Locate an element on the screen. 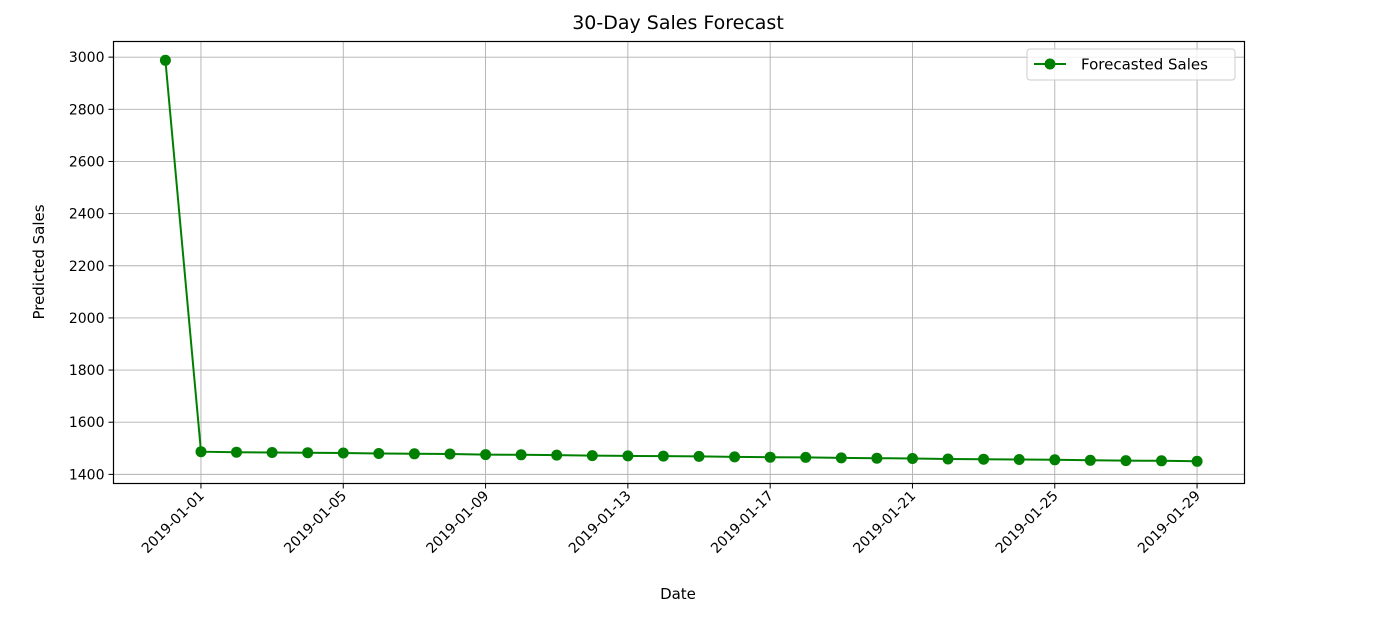 The height and width of the screenshot is (633, 1382). x-tick-label: 2019-01-29 is located at coordinates (1169, 522).